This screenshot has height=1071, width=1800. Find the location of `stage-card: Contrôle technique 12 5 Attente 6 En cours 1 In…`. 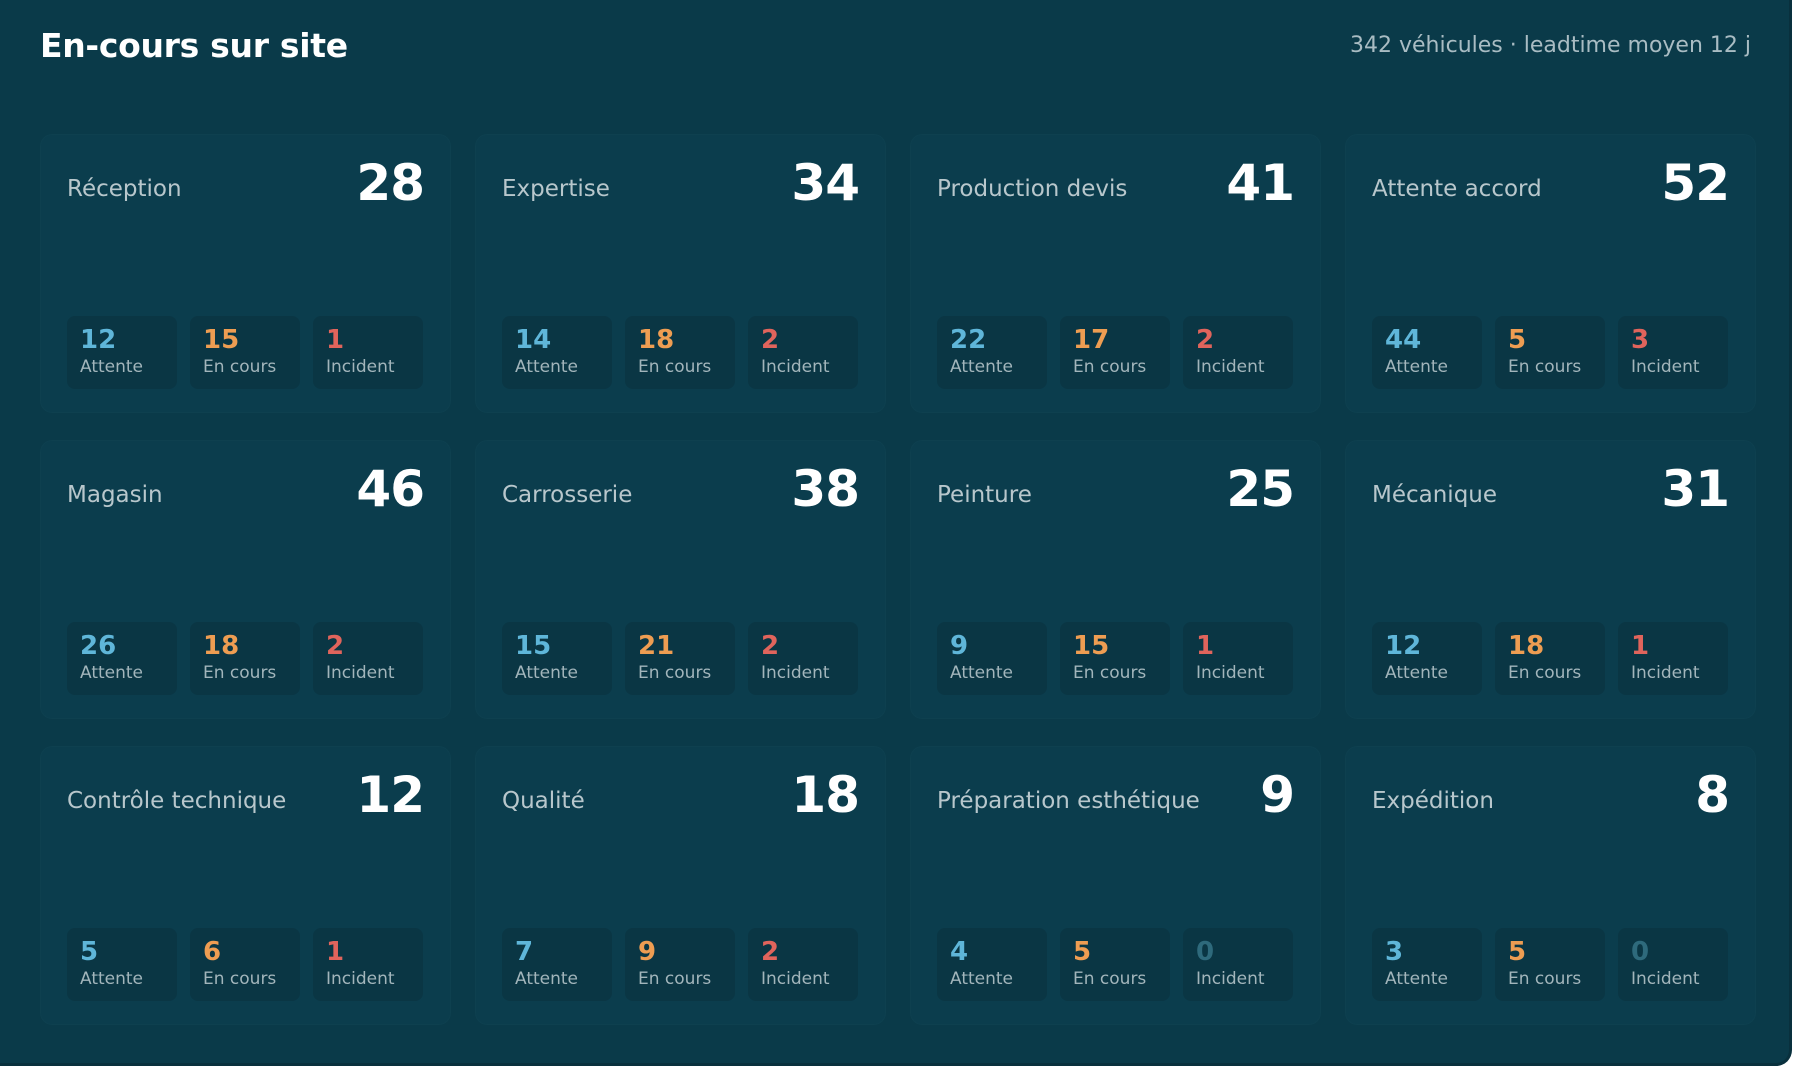

stage-card: Contrôle technique 12 5 Attente 6 En cours 1 In… is located at coordinates (245, 885).